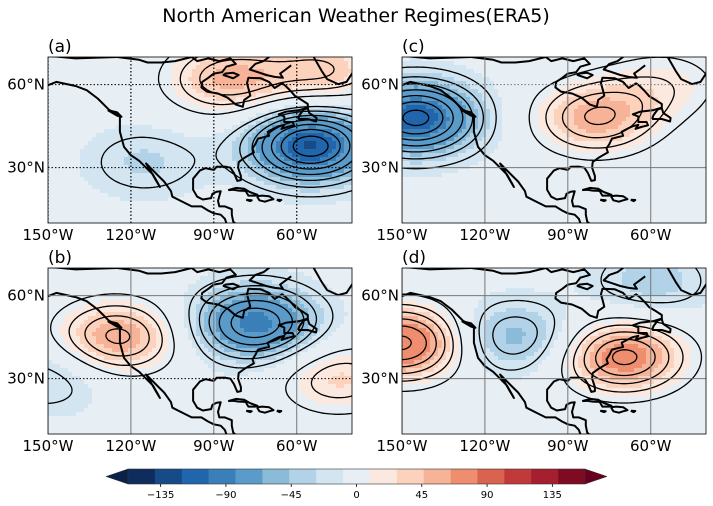  Describe the element at coordinates (414, 258) in the screenshot. I see `panel-label: (d)` at that location.